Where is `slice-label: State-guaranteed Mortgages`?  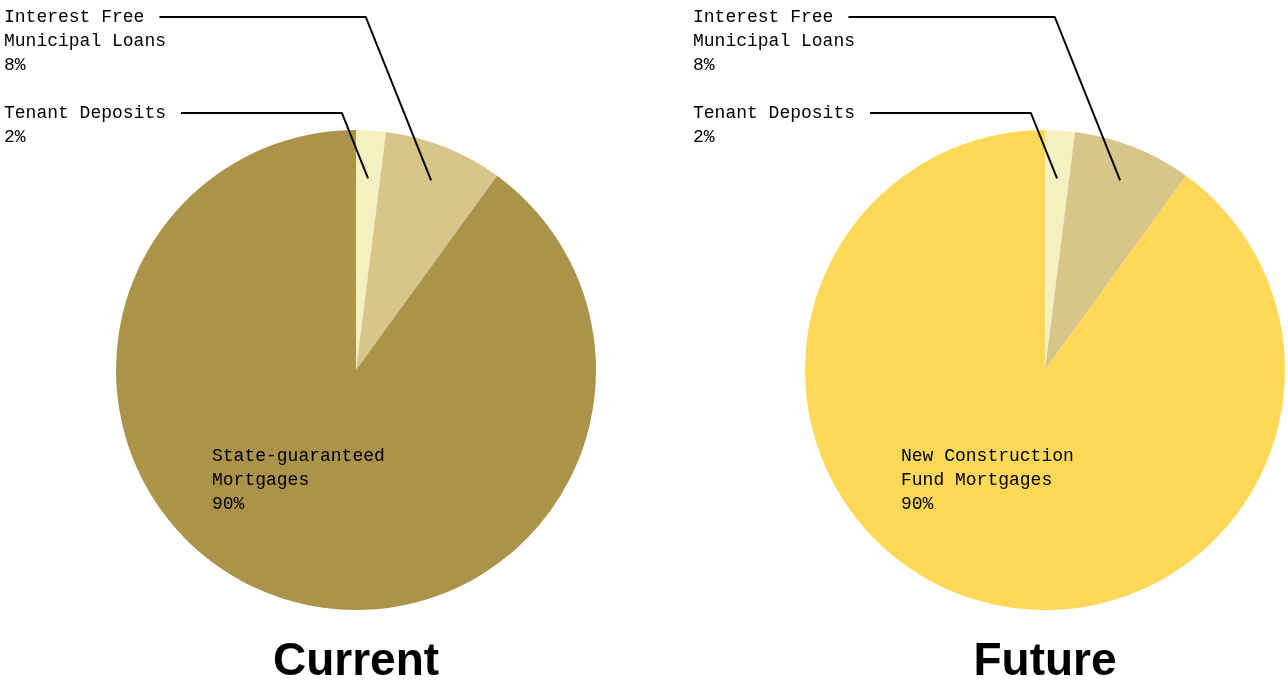 slice-label: State-guaranteed Mortgages is located at coordinates (298, 468).